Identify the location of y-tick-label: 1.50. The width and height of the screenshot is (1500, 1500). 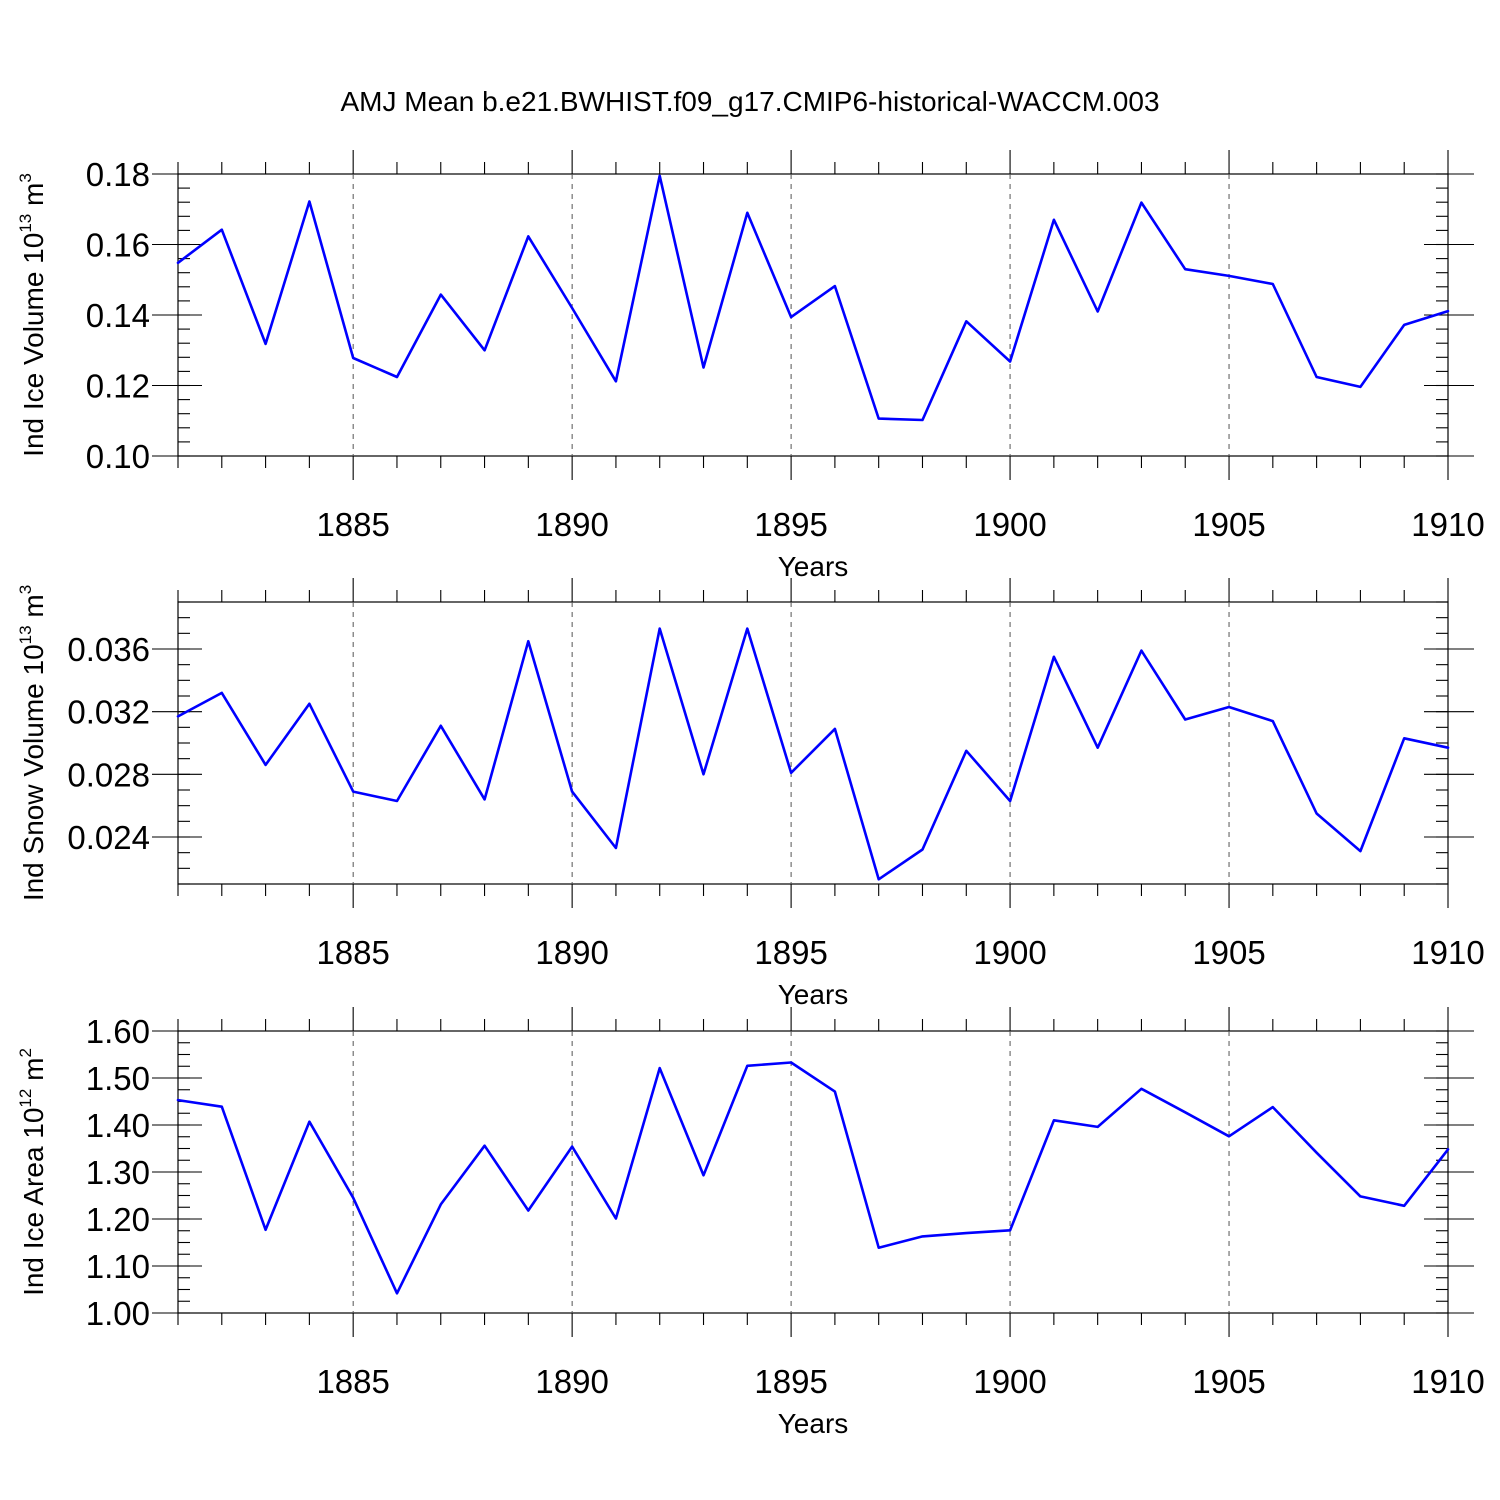
(118, 1078).